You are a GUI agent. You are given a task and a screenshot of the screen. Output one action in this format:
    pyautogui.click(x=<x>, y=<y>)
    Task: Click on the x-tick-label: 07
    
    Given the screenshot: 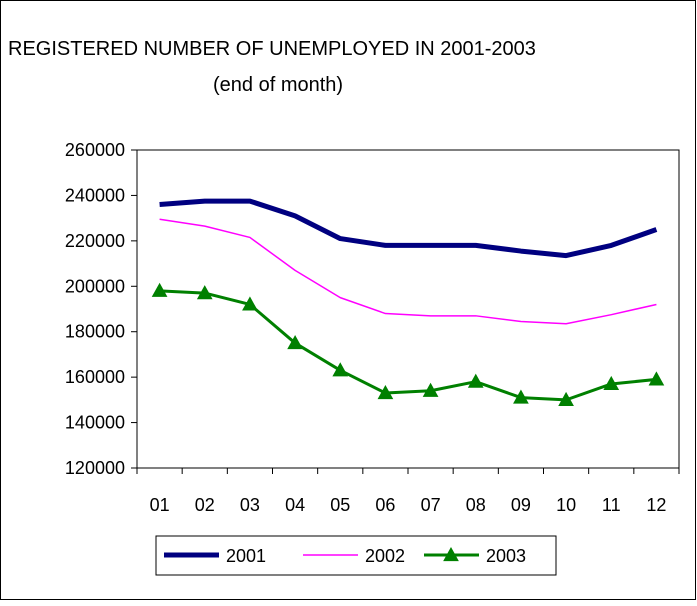 What is the action you would take?
    pyautogui.click(x=431, y=505)
    